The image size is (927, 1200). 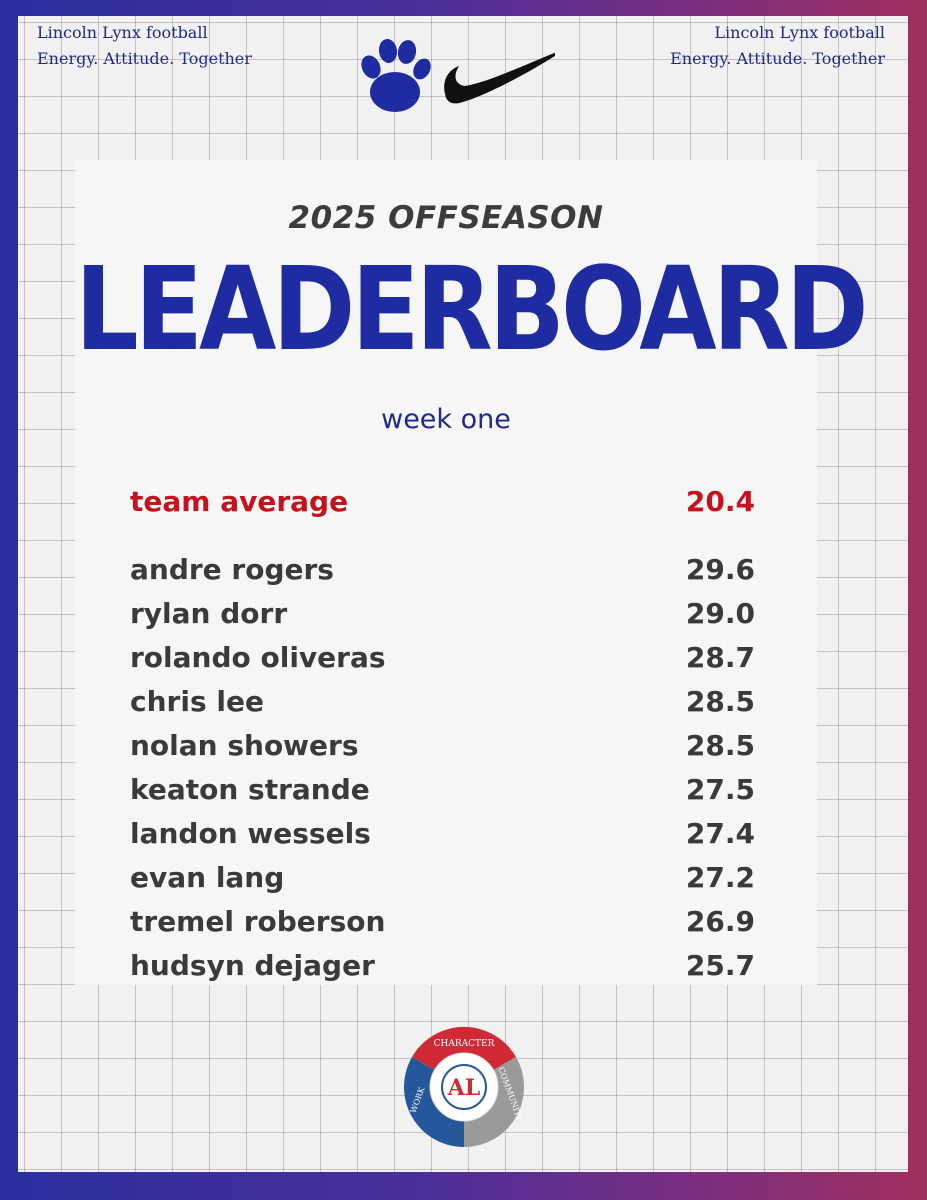 What do you see at coordinates (122, 32) in the screenshot?
I see `brand-left-line1: Lincoln Lynx football` at bounding box center [122, 32].